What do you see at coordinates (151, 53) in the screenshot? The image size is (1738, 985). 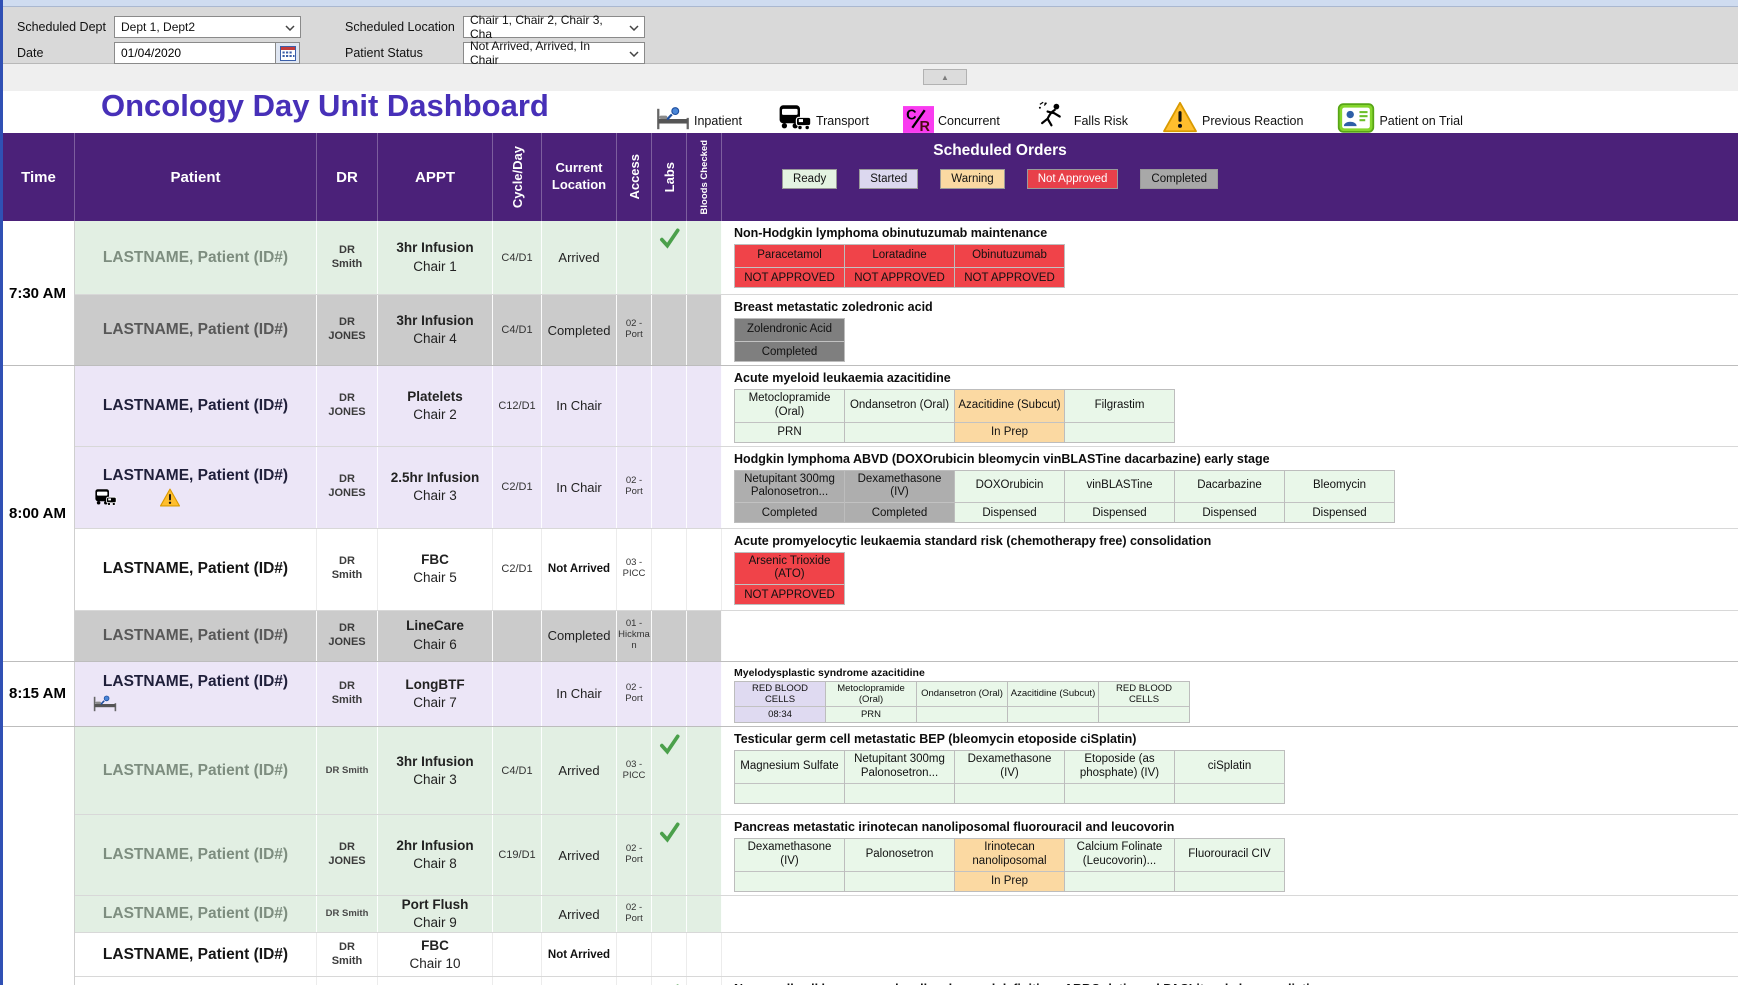 I see `date-value: 01/04/2020` at bounding box center [151, 53].